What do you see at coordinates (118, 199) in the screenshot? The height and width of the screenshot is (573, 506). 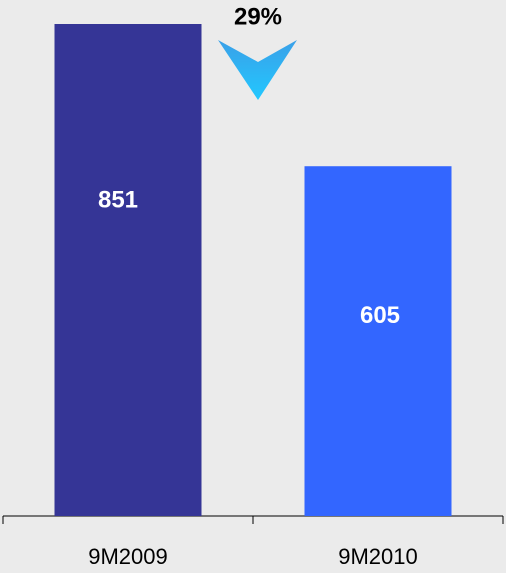 I see `data-label: 851` at bounding box center [118, 199].